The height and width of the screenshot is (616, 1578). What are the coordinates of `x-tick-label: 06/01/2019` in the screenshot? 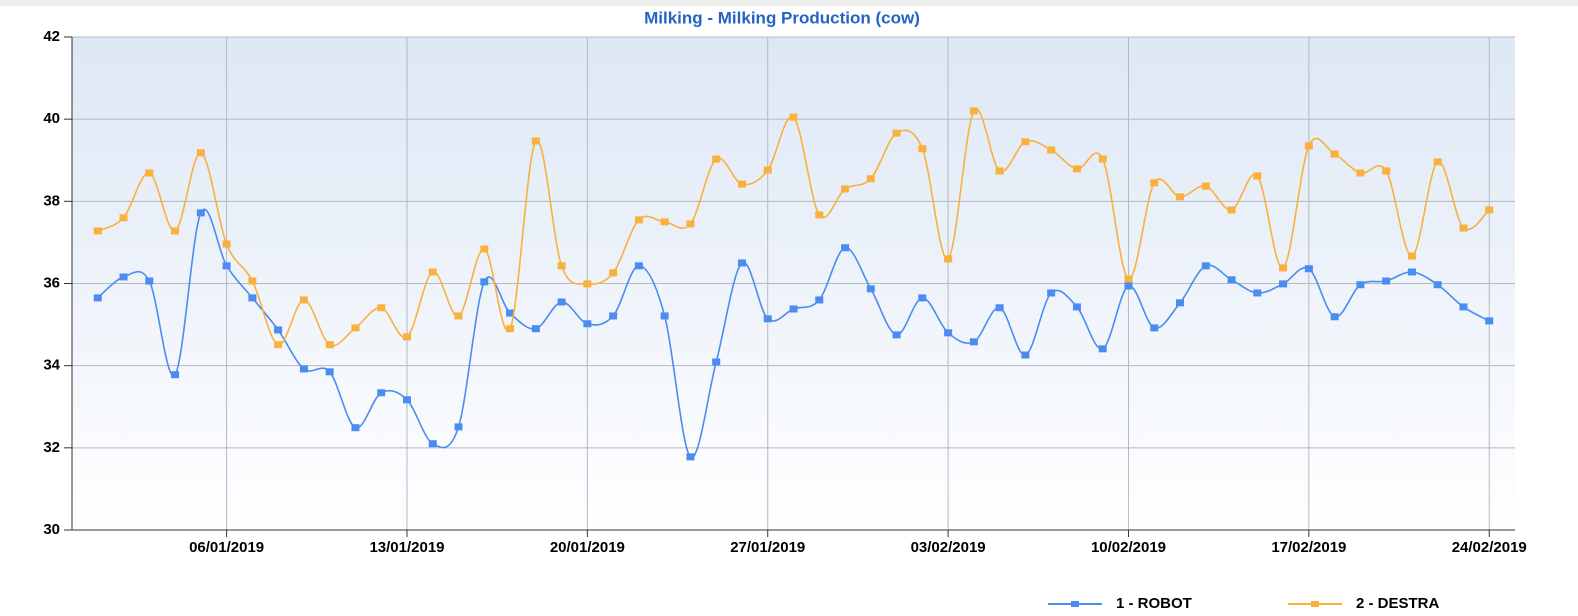 It's located at (226, 547).